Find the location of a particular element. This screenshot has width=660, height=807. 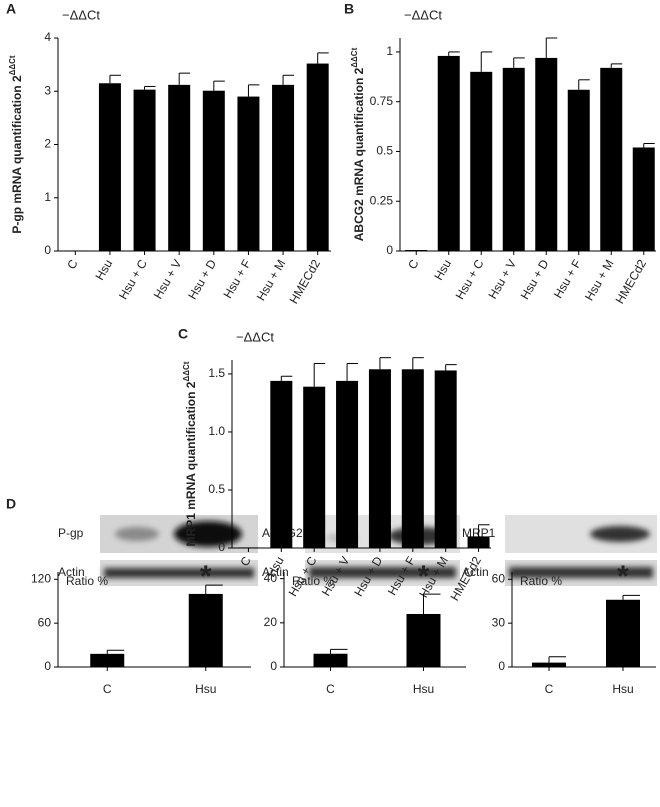

y-tick-label: 4 is located at coordinates (47, 37).